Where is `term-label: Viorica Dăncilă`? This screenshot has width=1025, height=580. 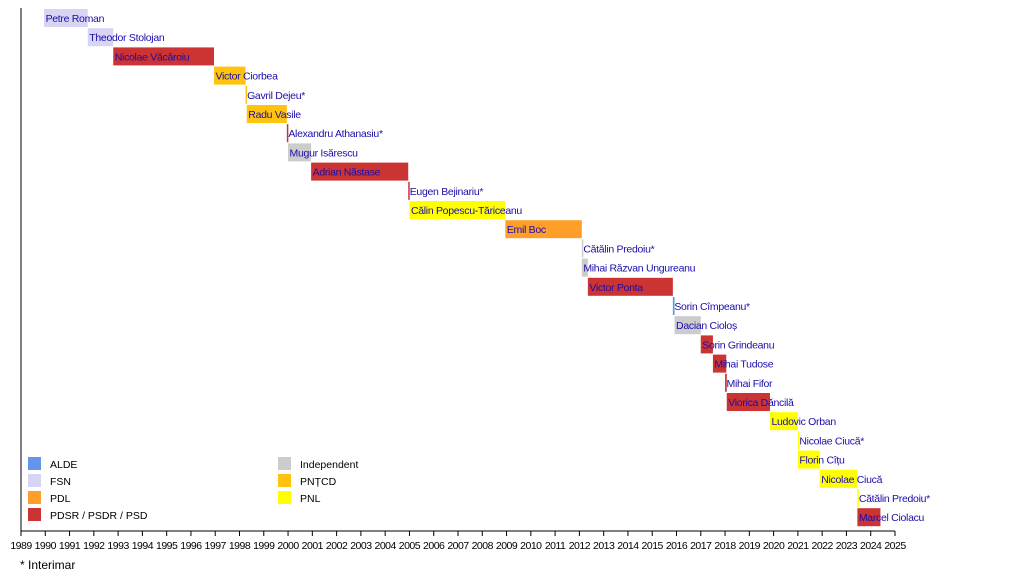
term-label: Viorica Dăncilă is located at coordinates (761, 403).